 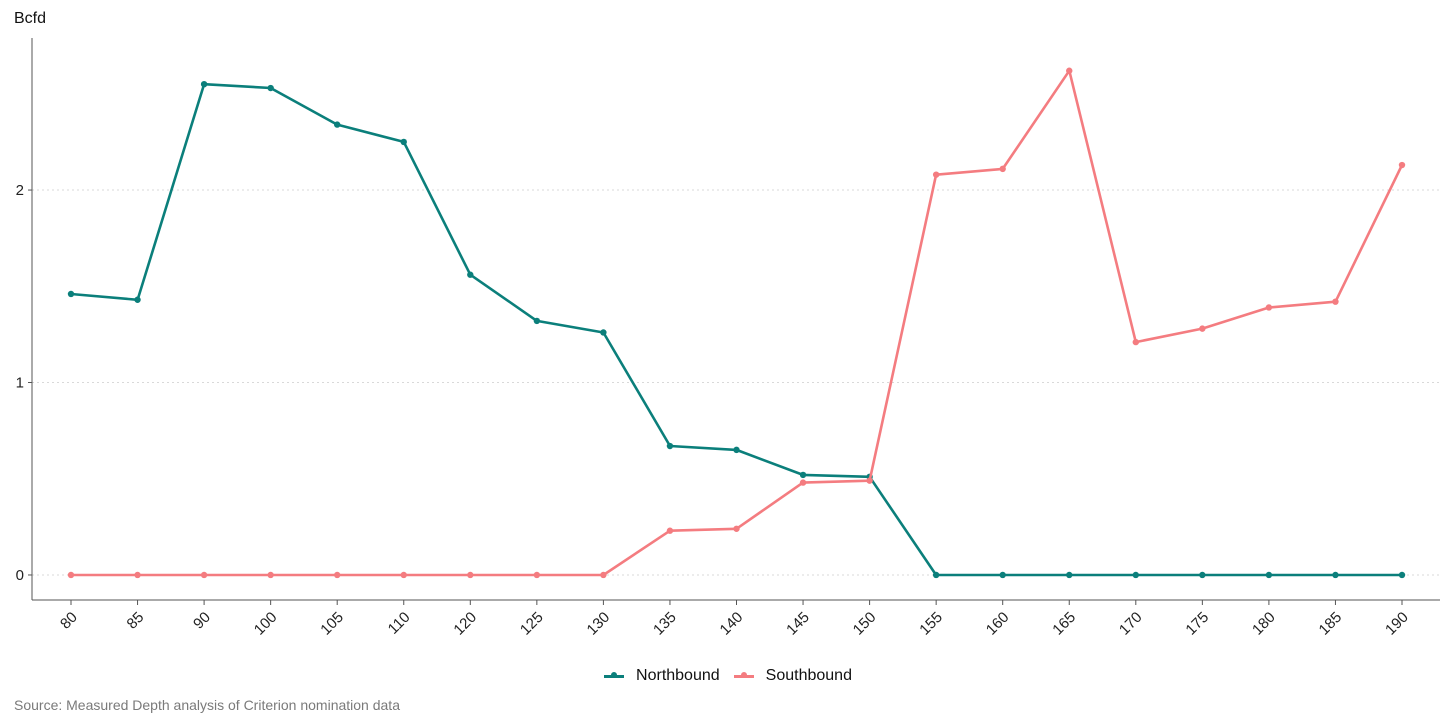 I want to click on x-tick-label-110: 110, so click(x=399, y=623).